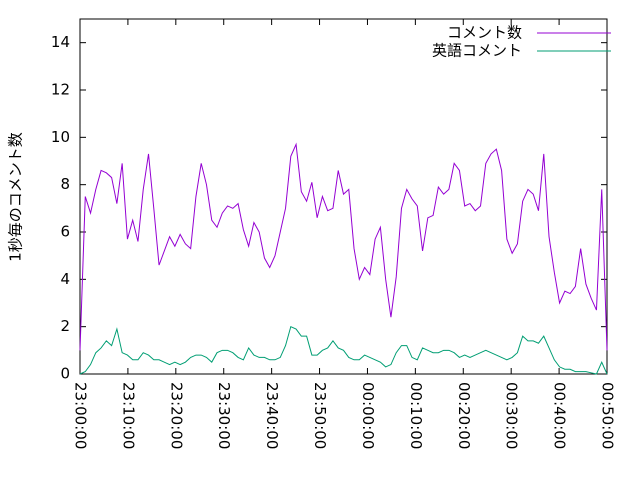 Image resolution: width=640 pixels, height=480 pixels. I want to click on y-tick-label: 2, so click(65, 326).